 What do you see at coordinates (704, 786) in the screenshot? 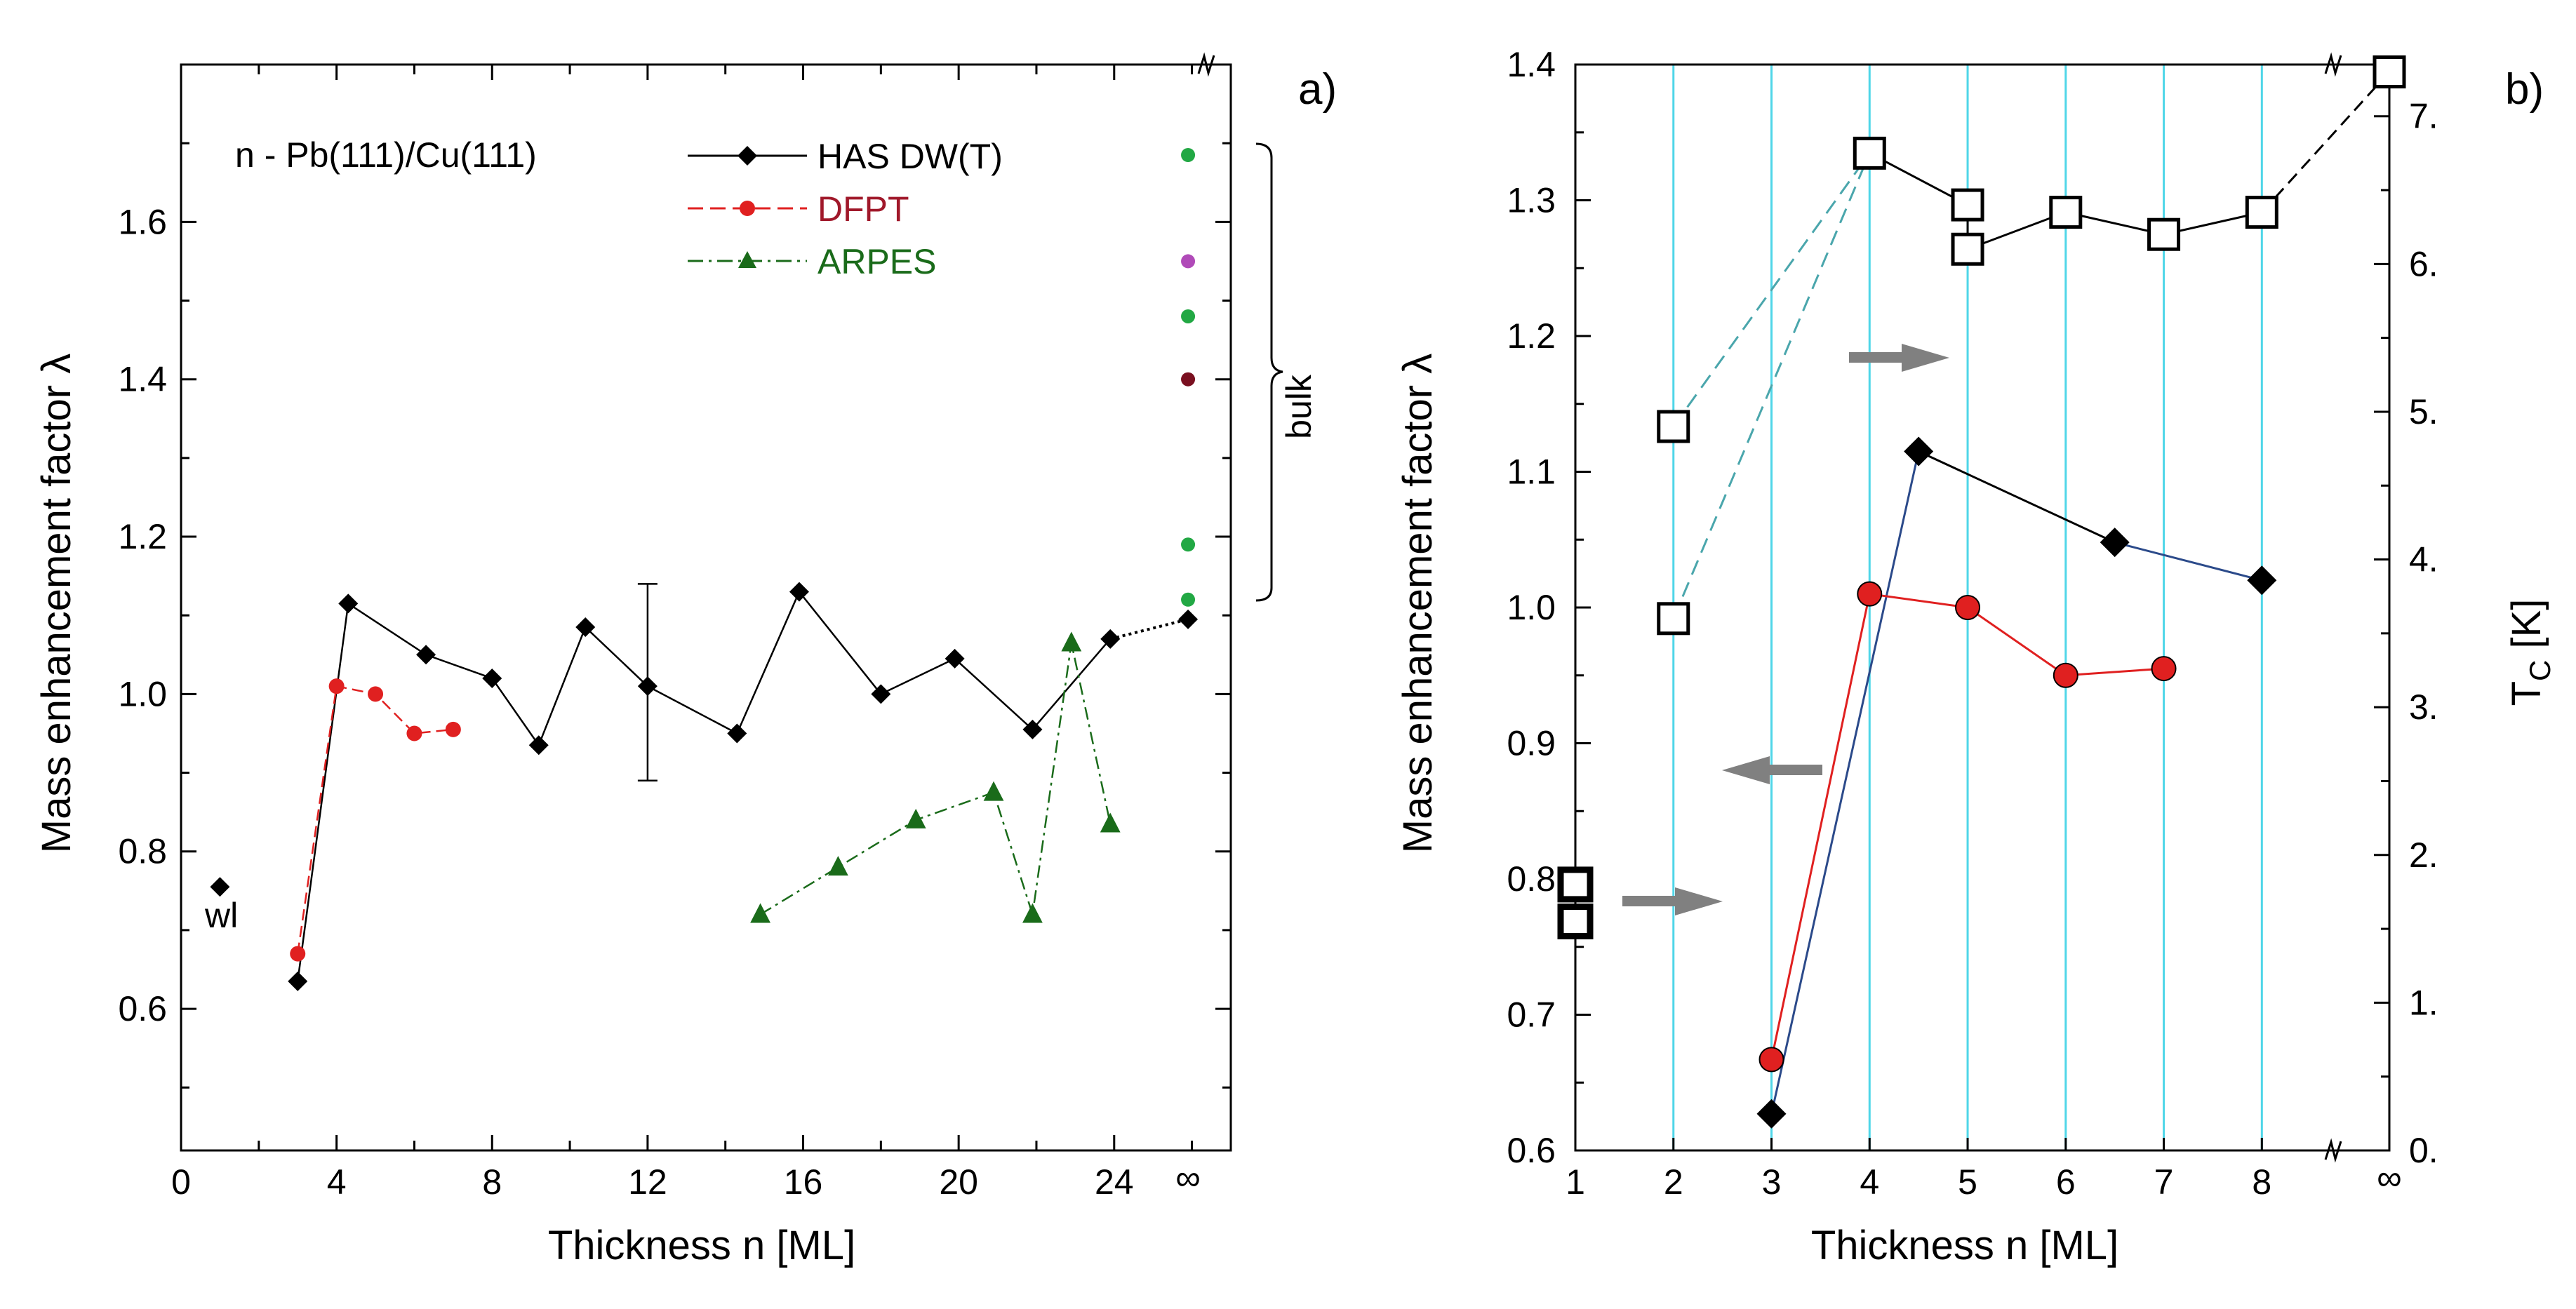
I see `series-line-has` at bounding box center [704, 786].